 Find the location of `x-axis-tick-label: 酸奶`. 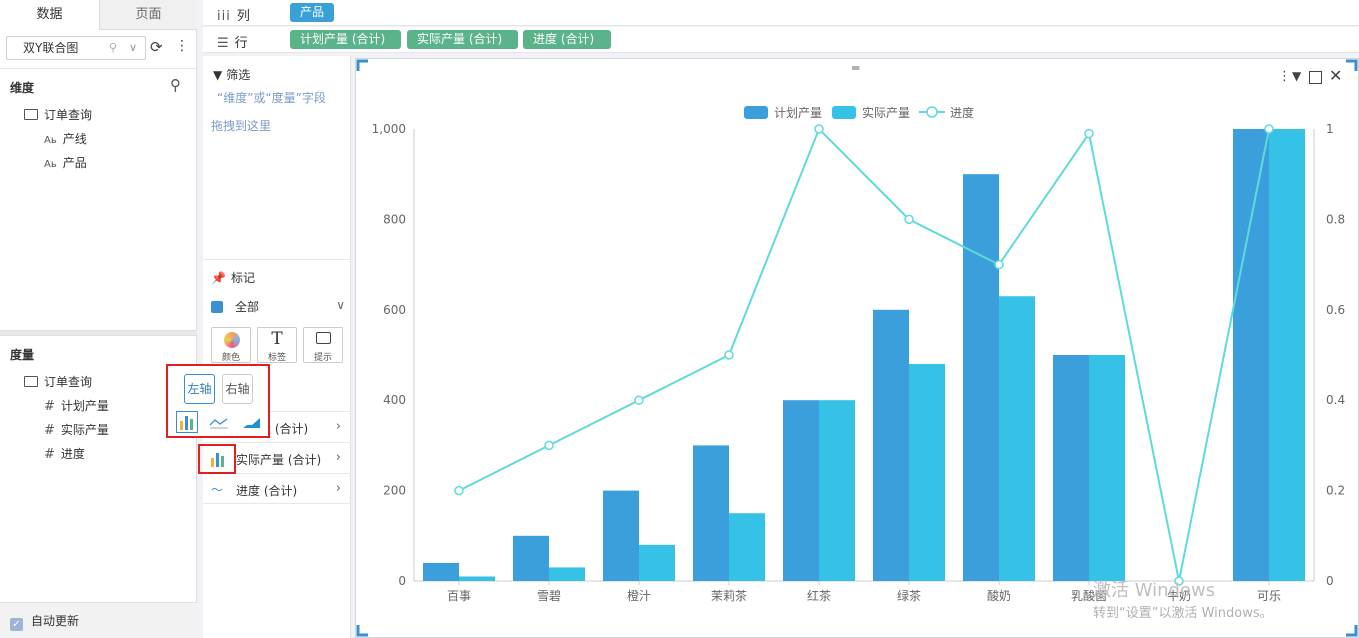

x-axis-tick-label: 酸奶 is located at coordinates (999, 595).